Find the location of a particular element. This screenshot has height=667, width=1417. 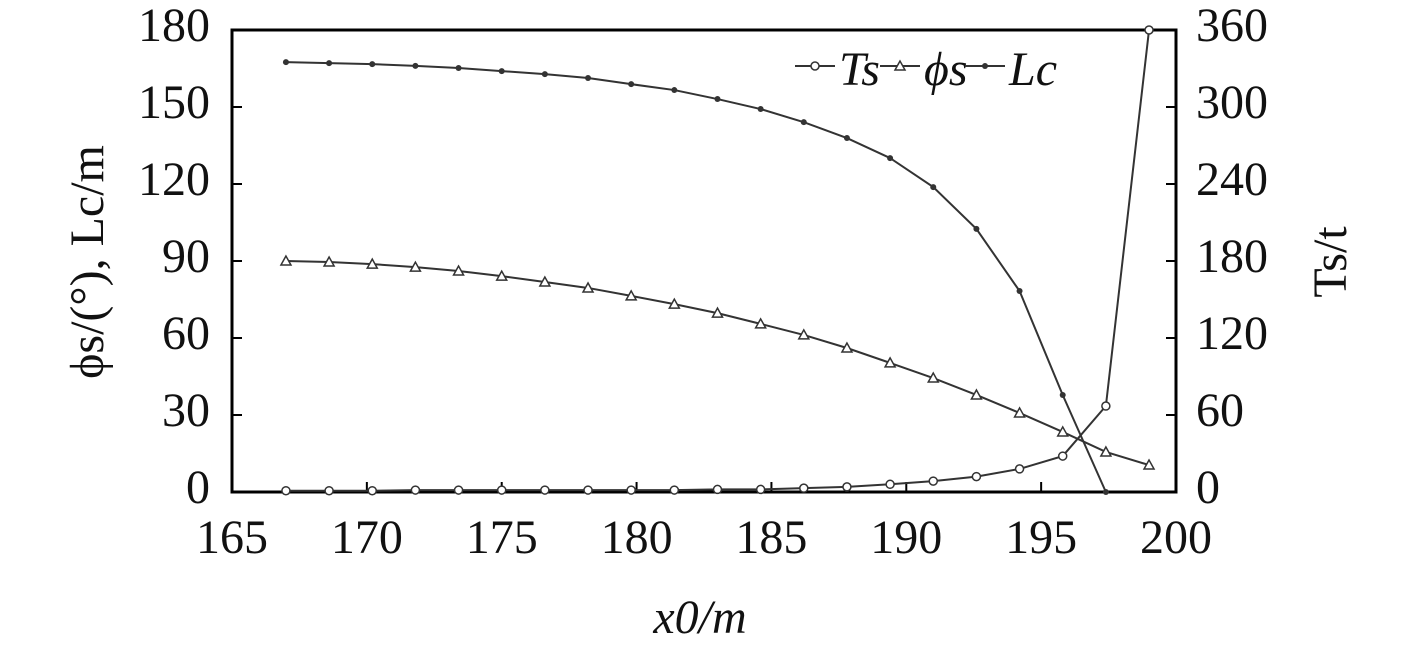

legend-label: ϕs is located at coordinates (946, 69).